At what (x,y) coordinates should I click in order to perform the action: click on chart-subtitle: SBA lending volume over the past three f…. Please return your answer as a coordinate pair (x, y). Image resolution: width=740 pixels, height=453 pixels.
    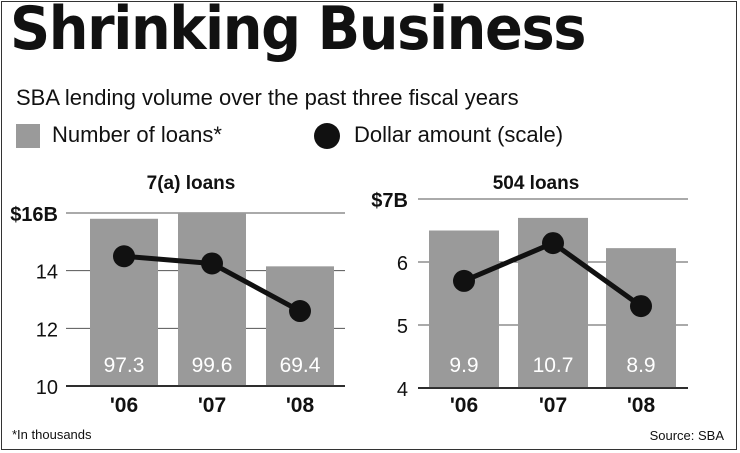
    Looking at the image, I should click on (267, 97).